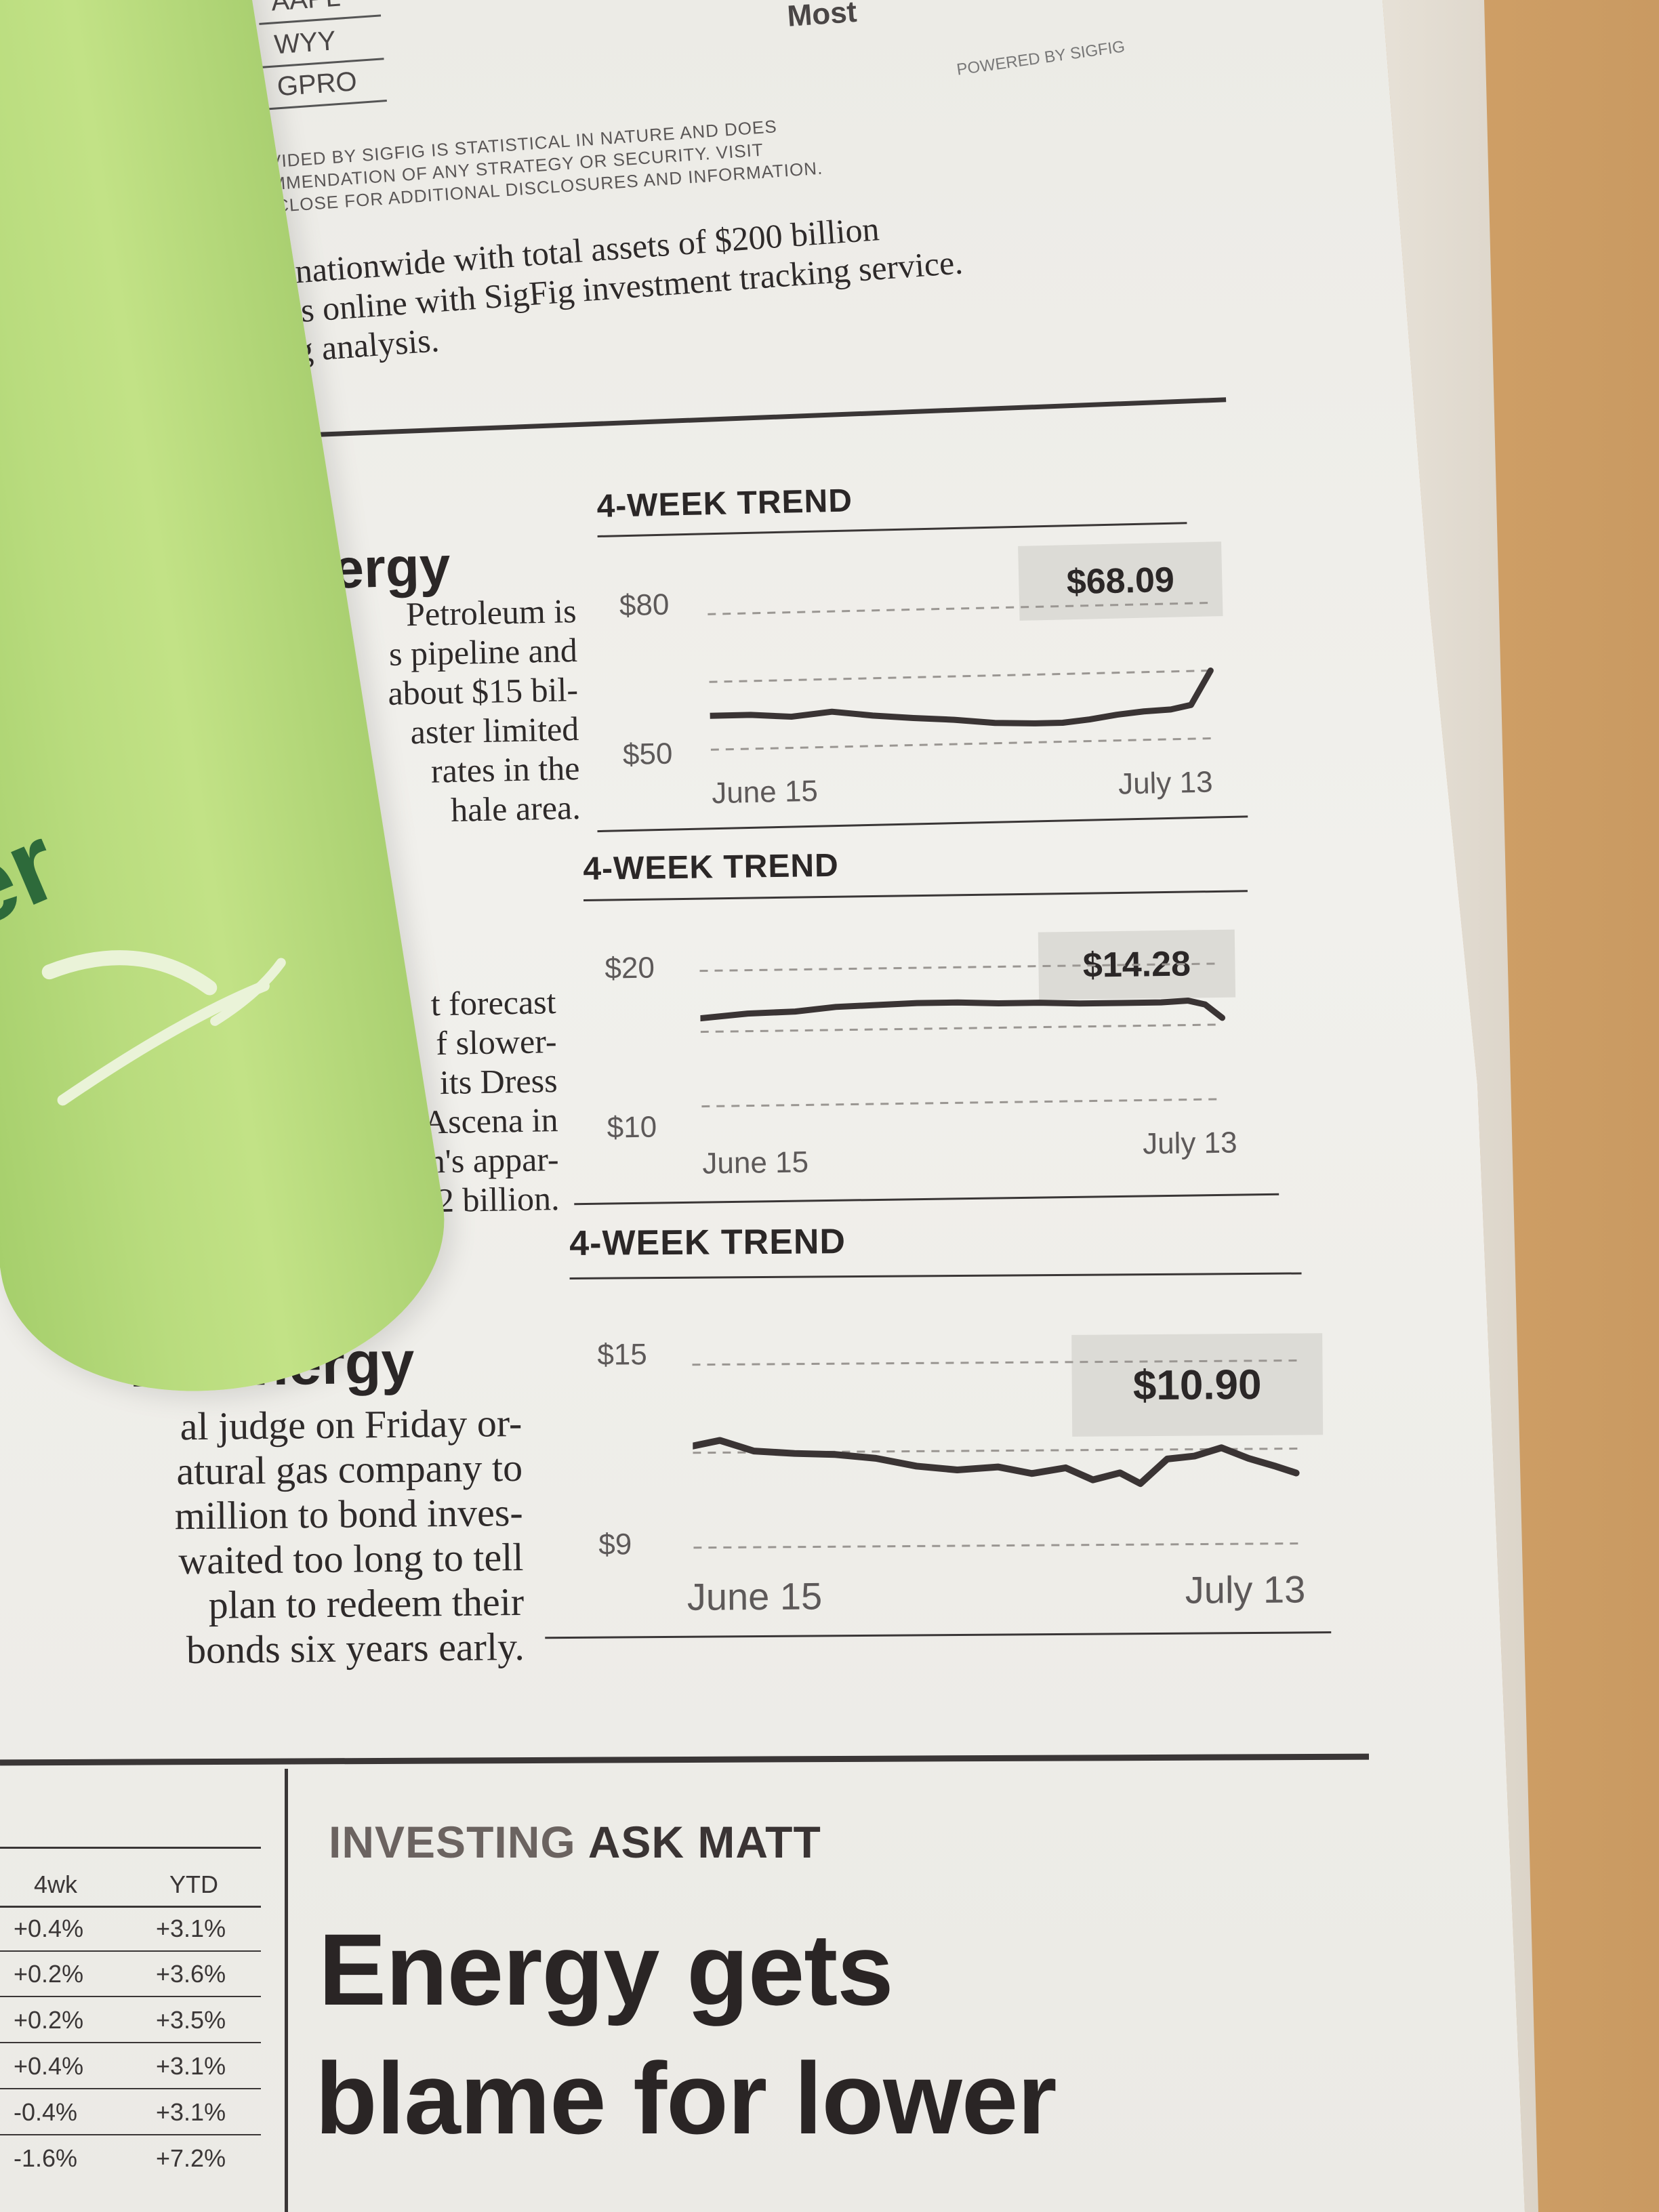 This screenshot has height=2212, width=1659. I want to click on y-min-label: $10, so click(632, 1127).